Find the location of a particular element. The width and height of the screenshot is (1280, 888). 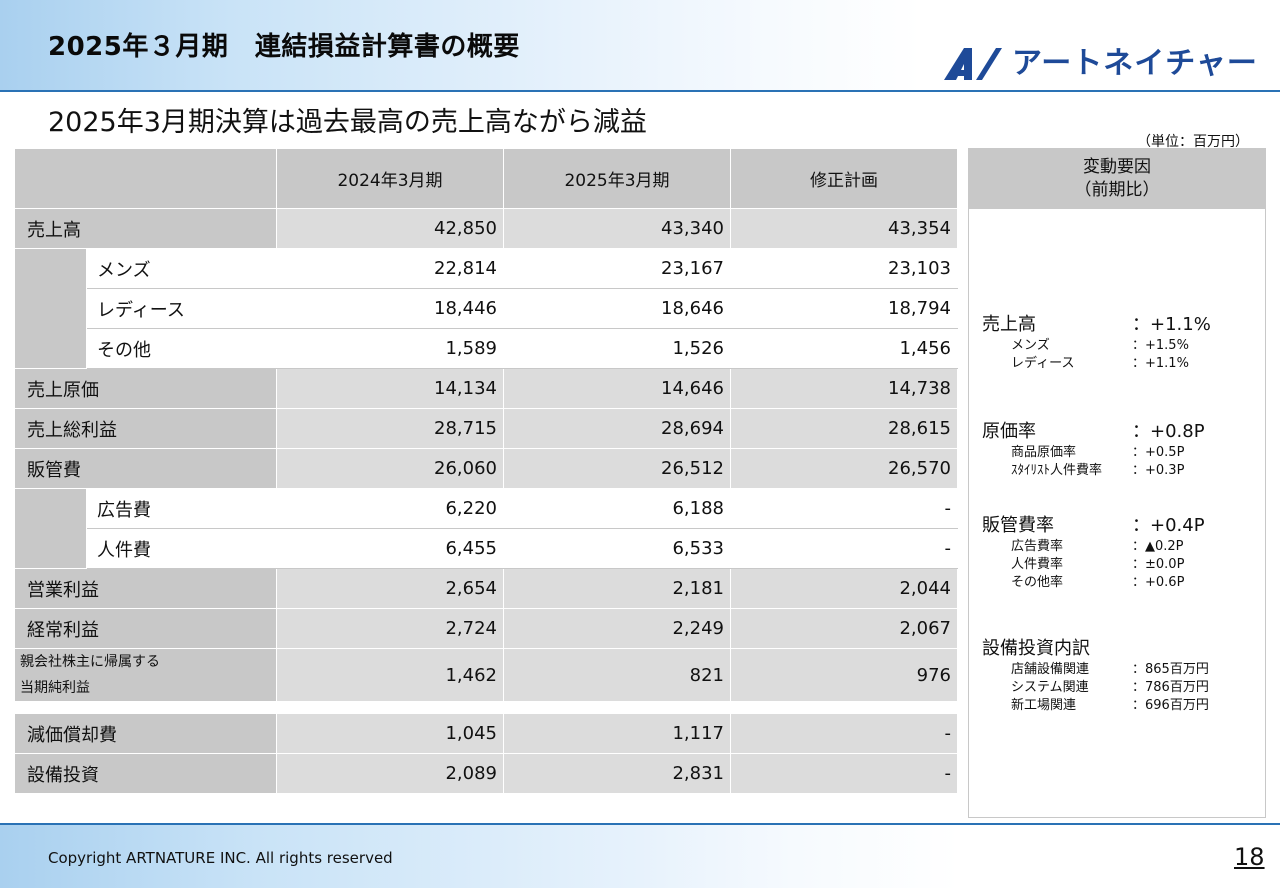

cell-value: 18,446 is located at coordinates (390, 308).